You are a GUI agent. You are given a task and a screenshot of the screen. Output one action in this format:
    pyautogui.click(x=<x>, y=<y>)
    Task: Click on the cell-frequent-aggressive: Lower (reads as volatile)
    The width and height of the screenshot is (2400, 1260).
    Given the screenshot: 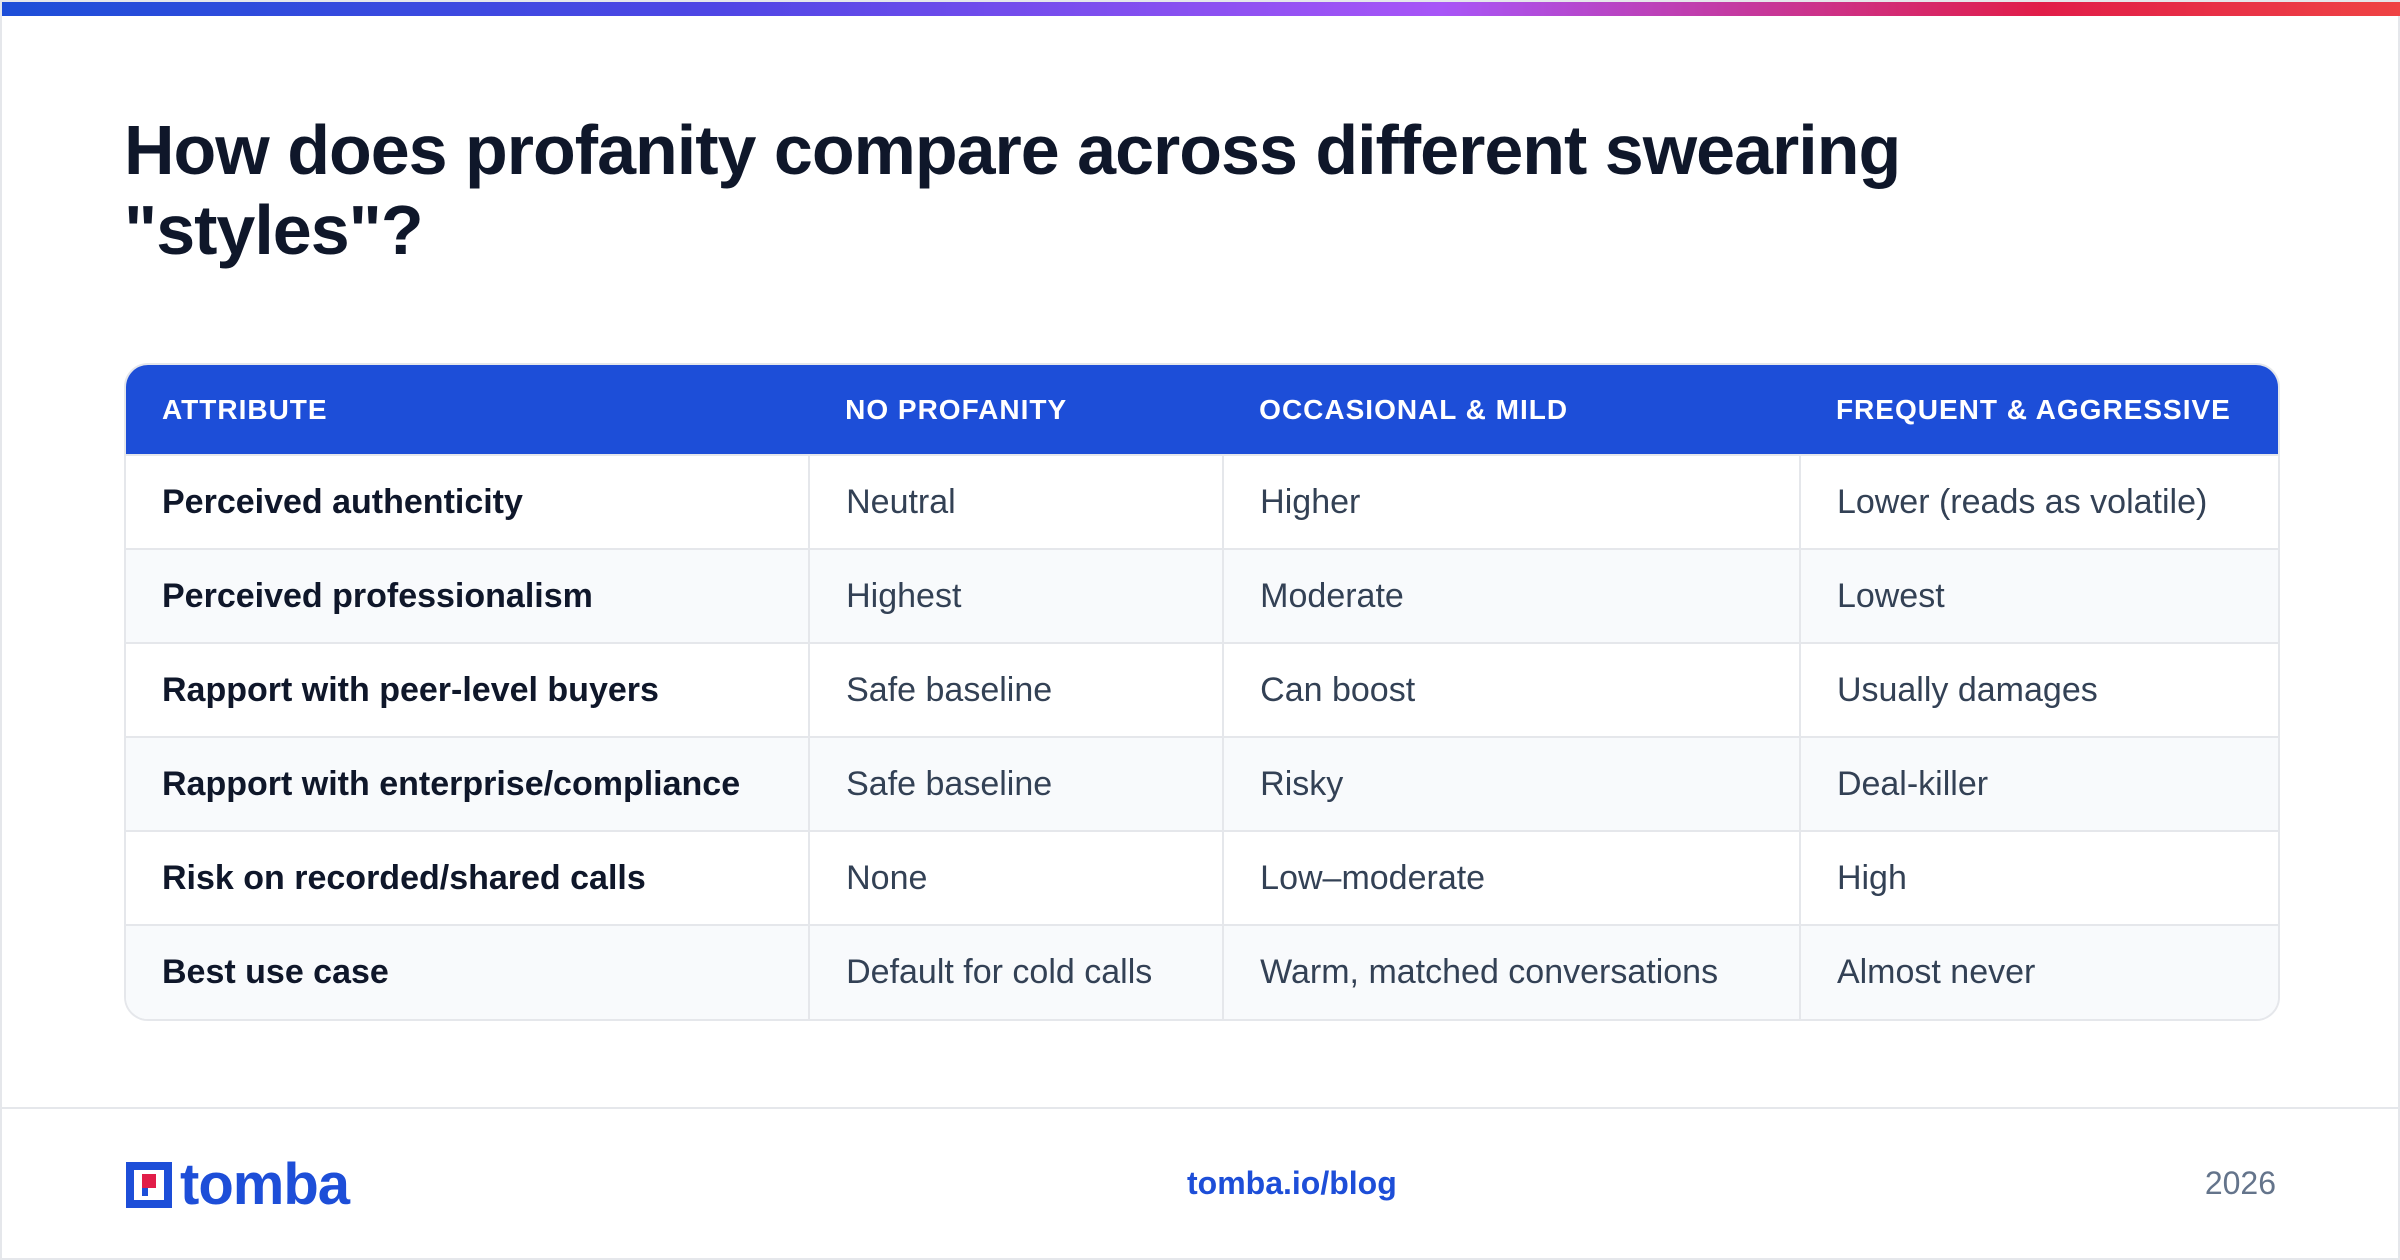 What is the action you would take?
    pyautogui.click(x=2038, y=501)
    